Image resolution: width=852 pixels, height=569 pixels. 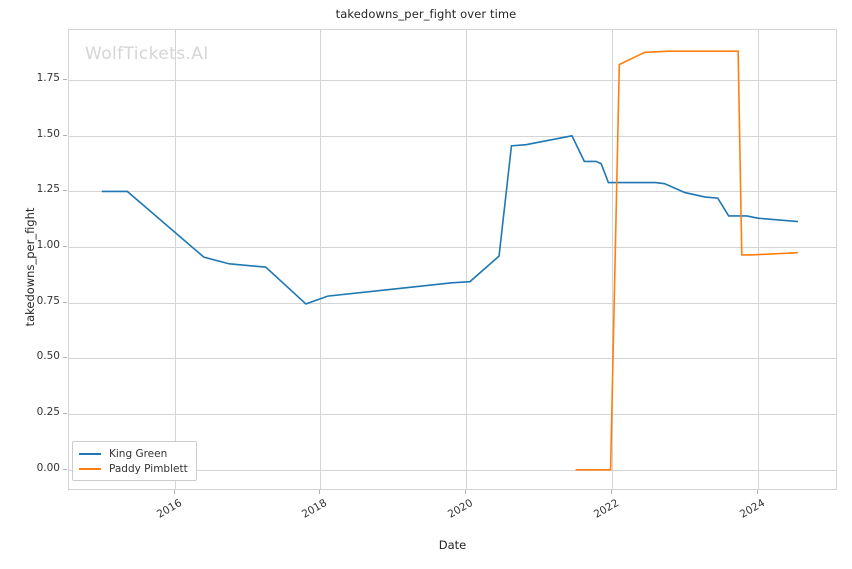 What do you see at coordinates (48, 356) in the screenshot?
I see `y-axis-tick-label: 0.50` at bounding box center [48, 356].